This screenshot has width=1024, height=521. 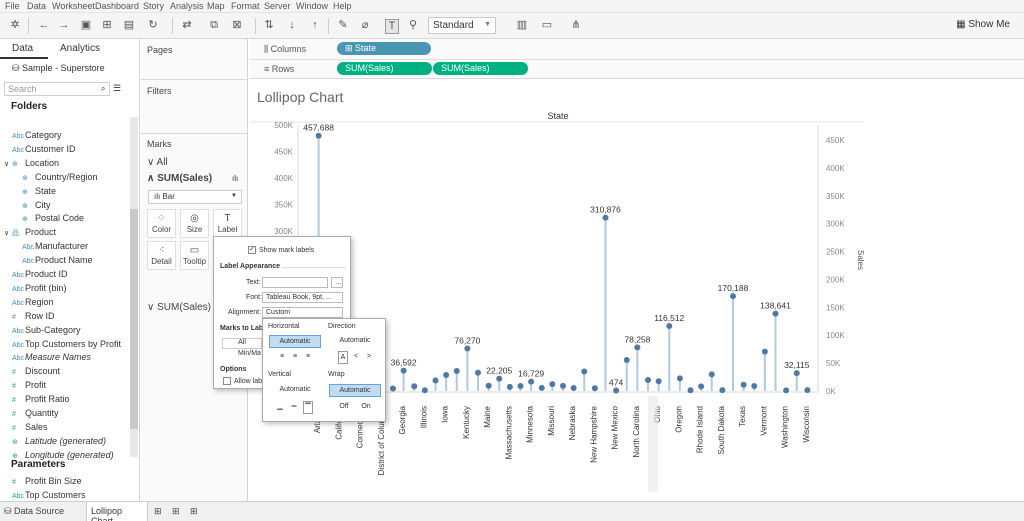 I want to click on show-mark-labels-option: ✓ Show mark labels, so click(x=281, y=250).